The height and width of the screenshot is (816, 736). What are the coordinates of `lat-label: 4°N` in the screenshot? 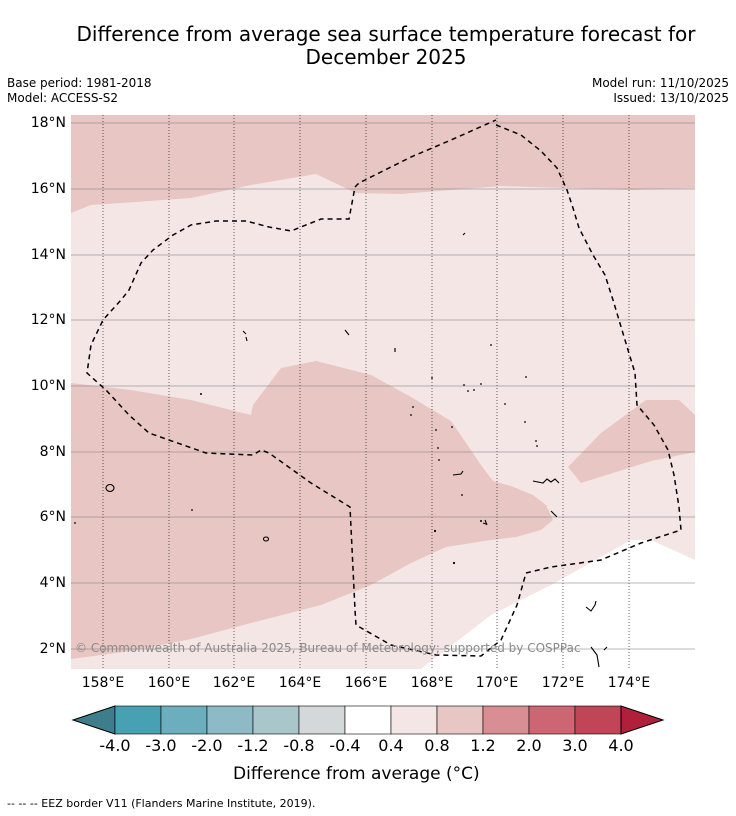 It's located at (52, 583).